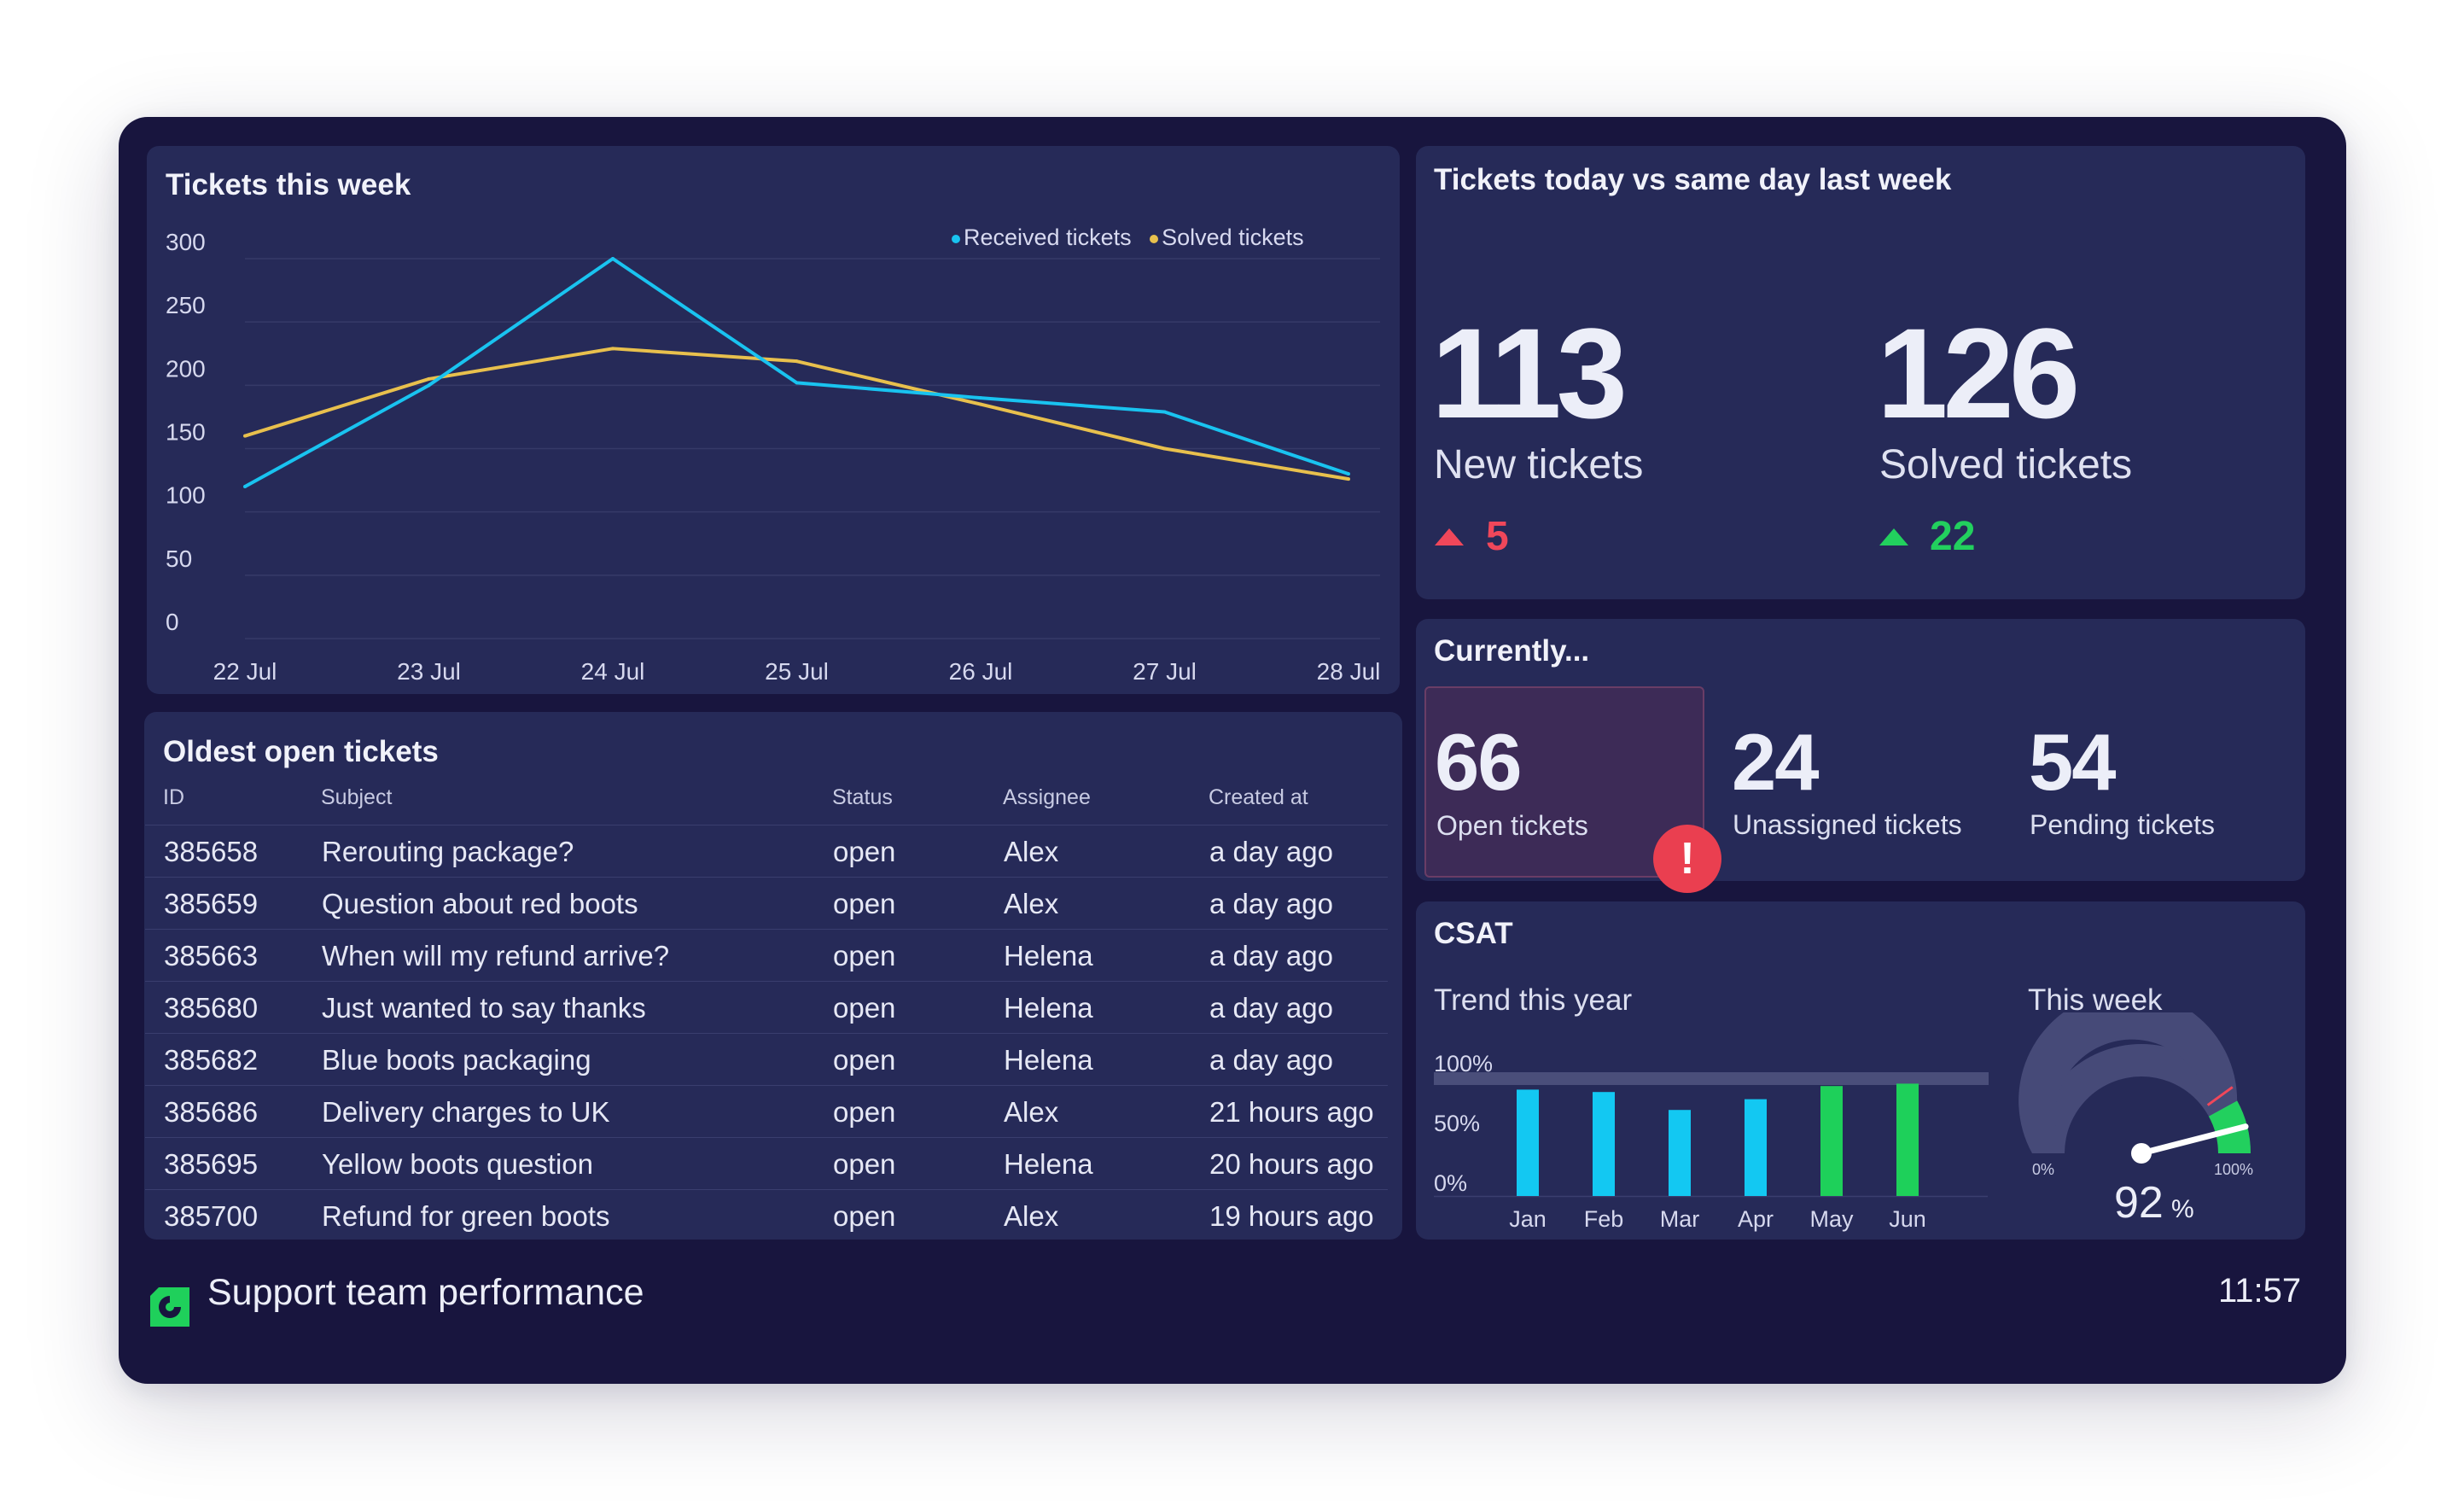  I want to click on pending-tickets-value: 54, so click(2073, 762).